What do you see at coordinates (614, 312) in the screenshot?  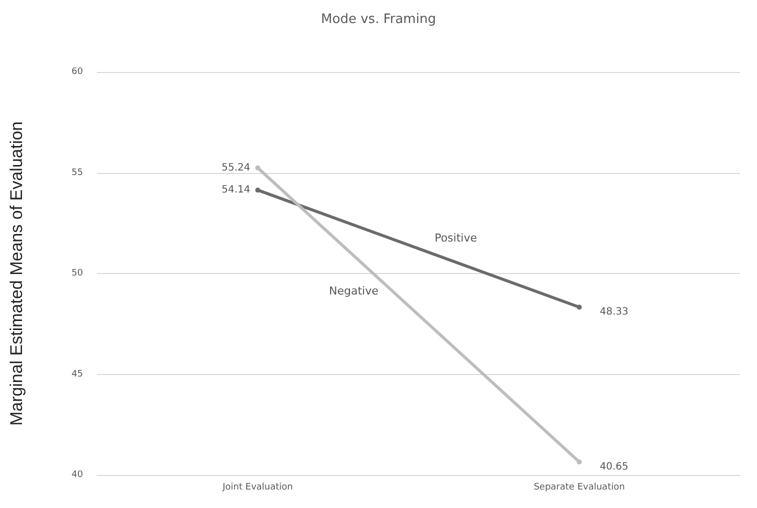 I see `data-label: 48.33` at bounding box center [614, 312].